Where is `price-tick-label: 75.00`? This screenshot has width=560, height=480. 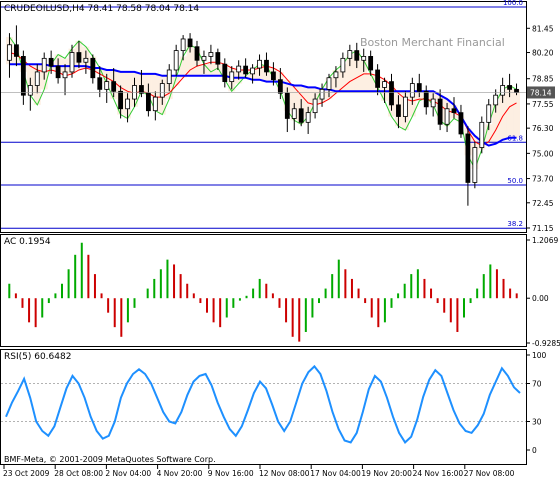
price-tick-label: 75.00 is located at coordinates (543, 153).